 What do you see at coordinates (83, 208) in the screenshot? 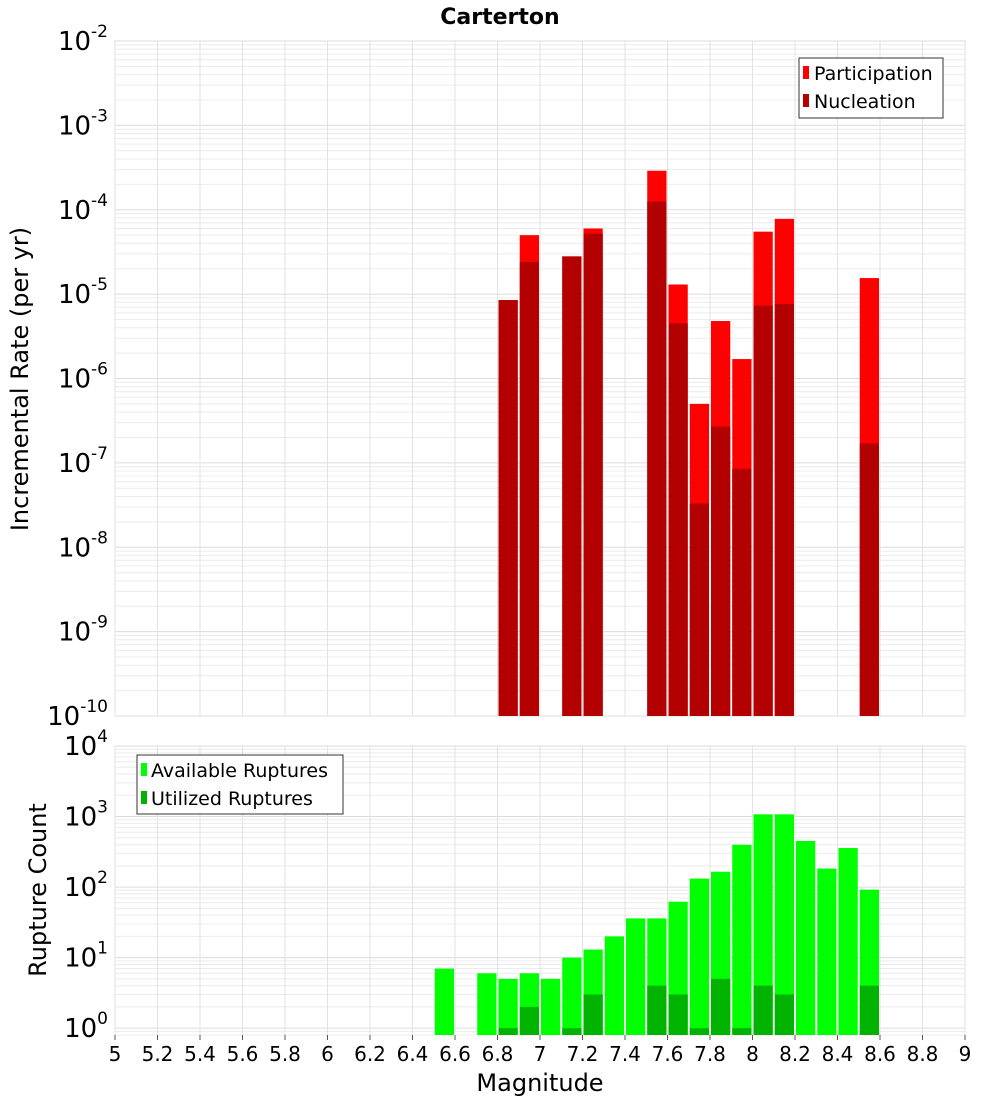
I see `y-tick-label: 10⁻⁴` at bounding box center [83, 208].